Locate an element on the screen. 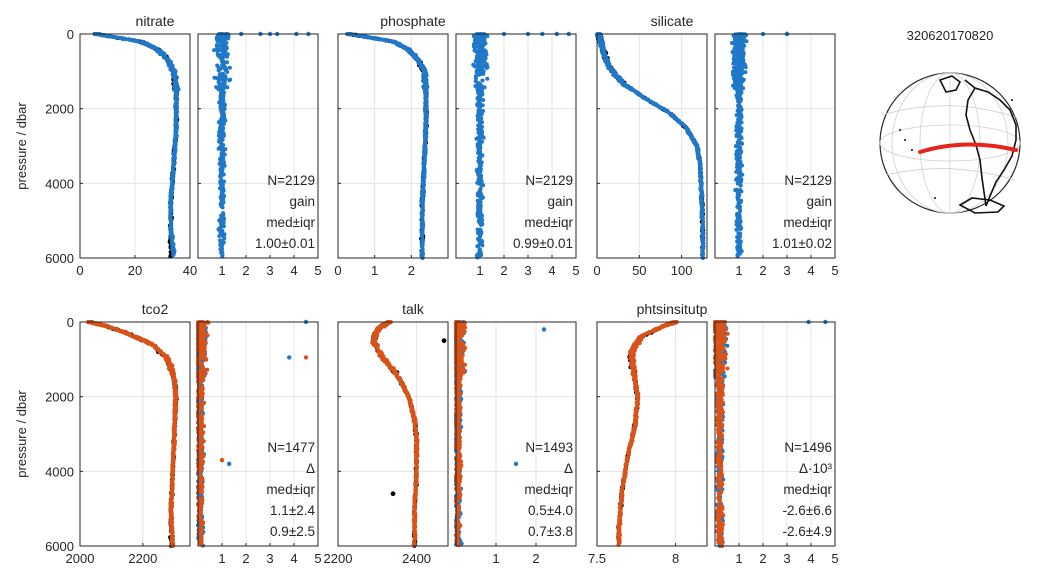  y-axis-label: pressure / dbar is located at coordinates (21, 434).